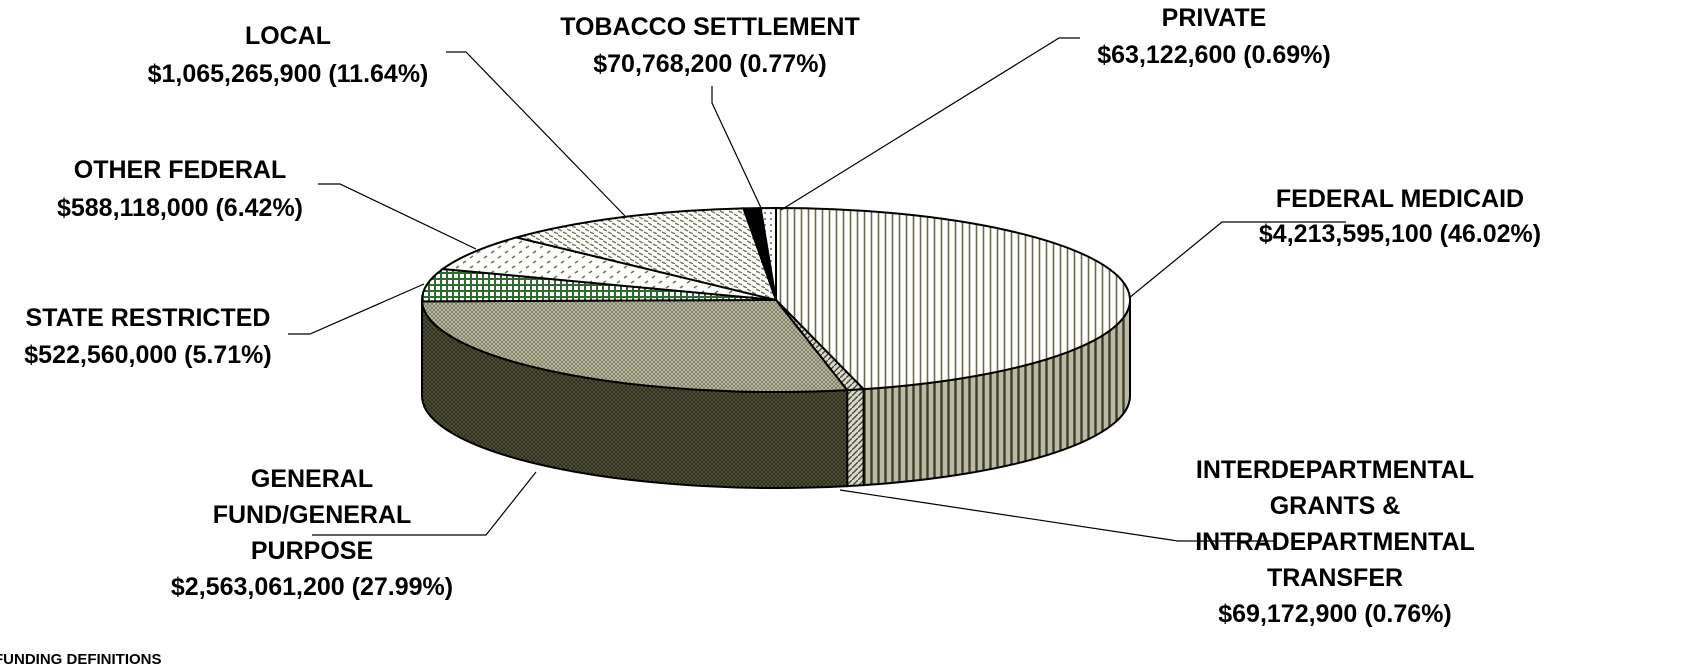 The height and width of the screenshot is (670, 1684). Describe the element at coordinates (737, 148) in the screenshot. I see `leader-line-tobacco` at that location.